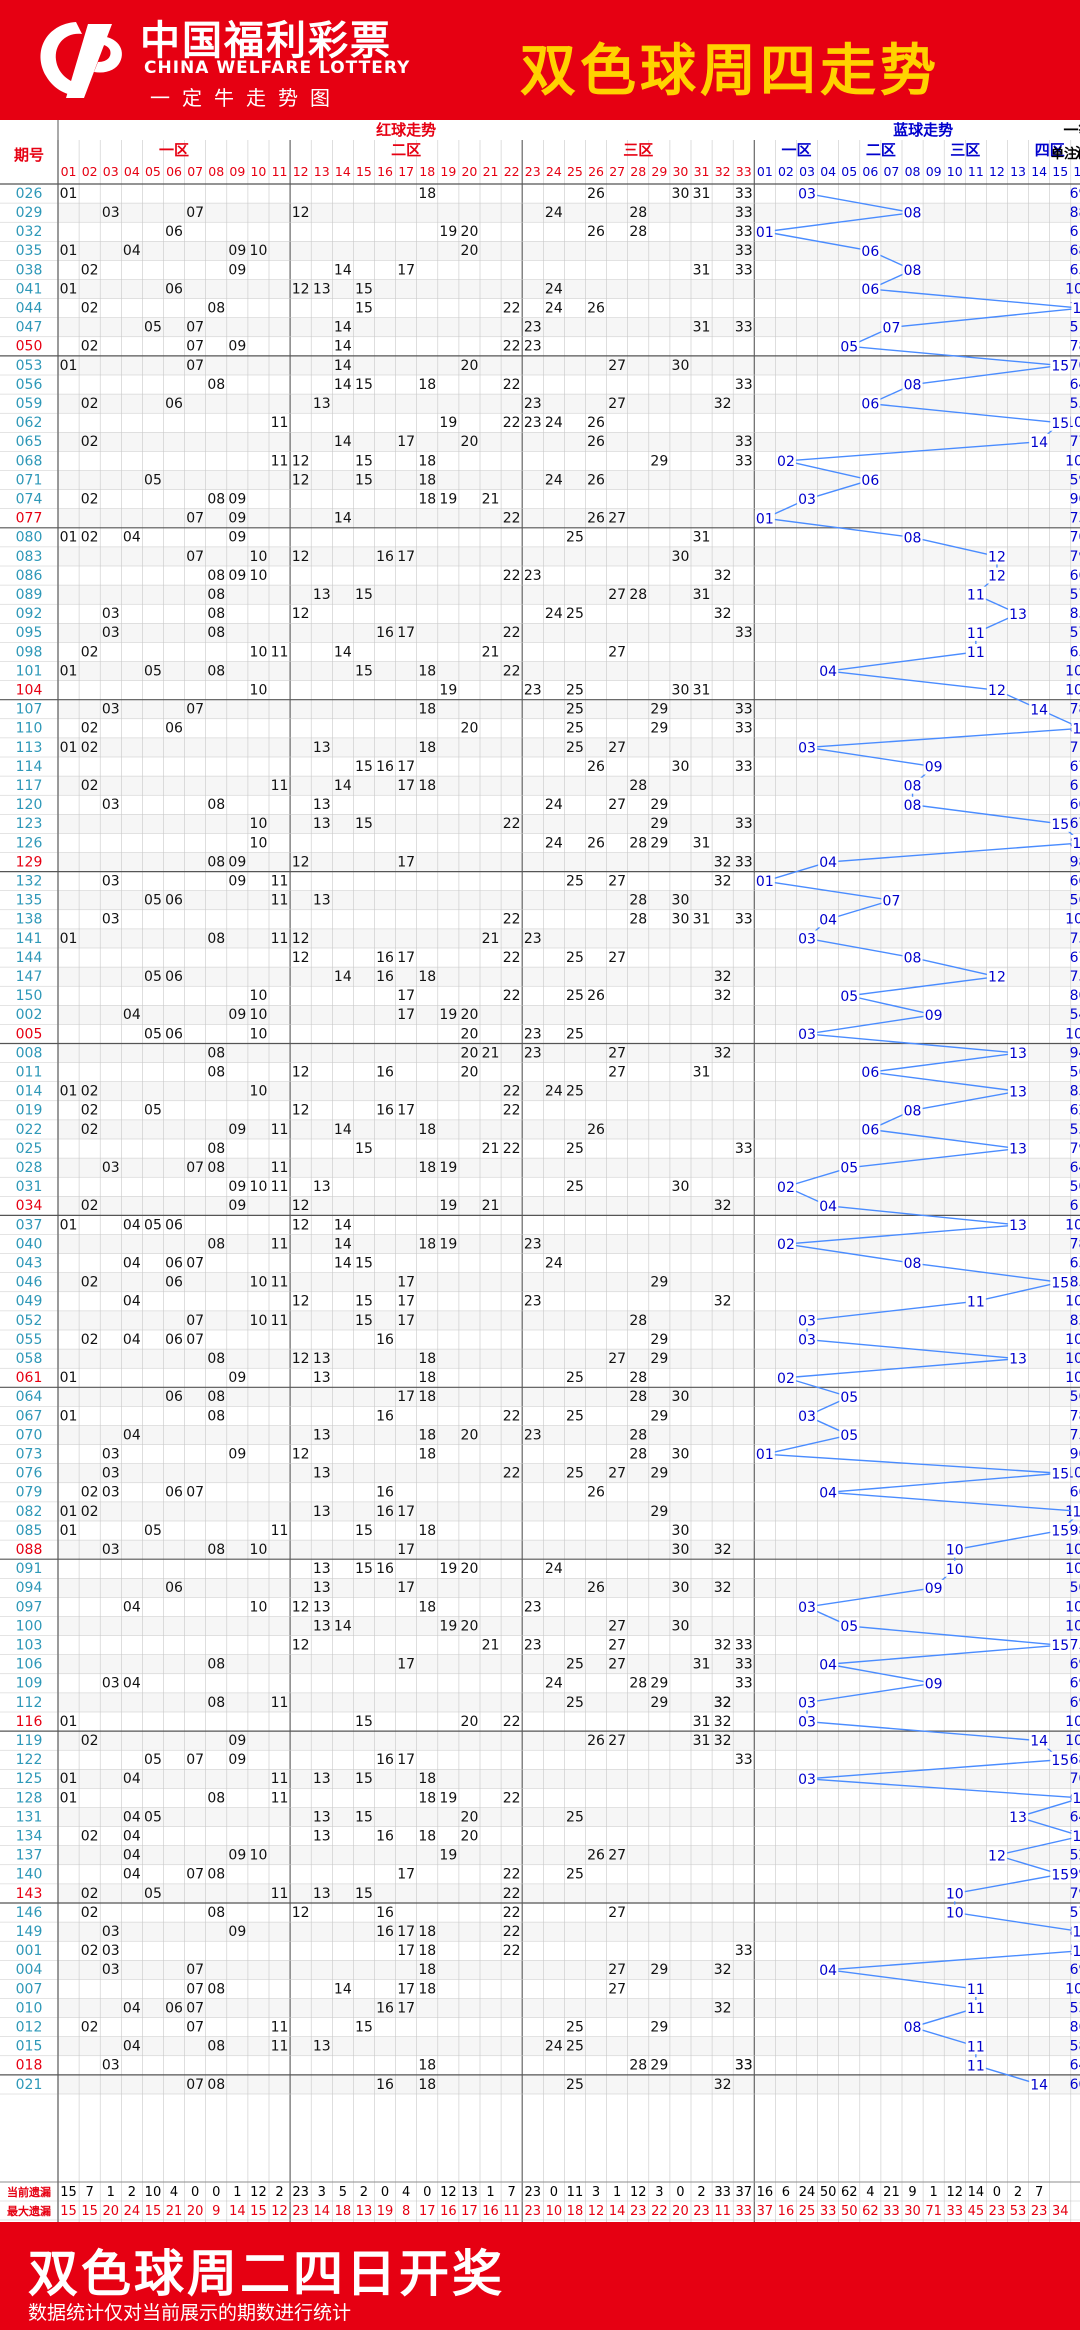  What do you see at coordinates (385, 171) in the screenshot?
I see `red-number-header: 16` at bounding box center [385, 171].